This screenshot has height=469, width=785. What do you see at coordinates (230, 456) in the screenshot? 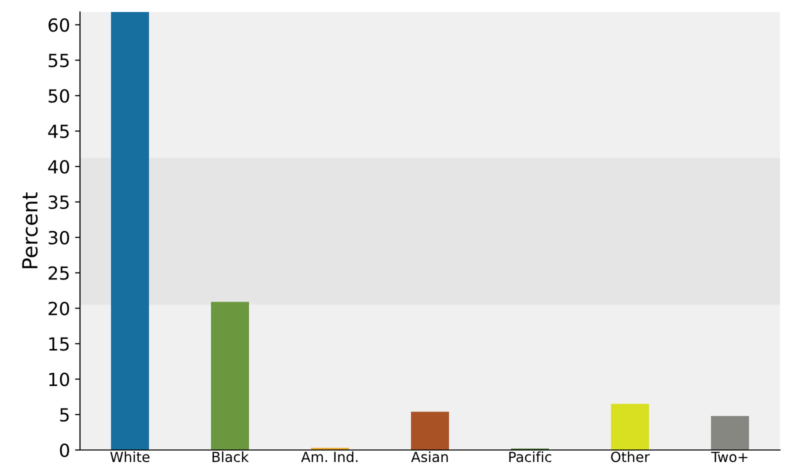
I see `x-tick-label: Black` at bounding box center [230, 456].